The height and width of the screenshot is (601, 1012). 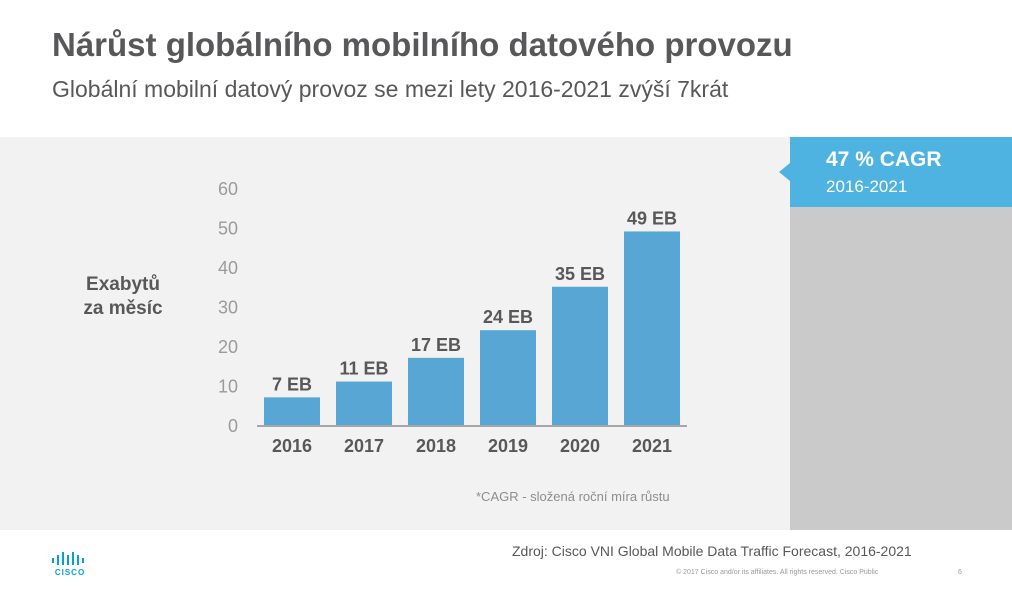 What do you see at coordinates (68, 558) in the screenshot?
I see `cisco-logo-icon` at bounding box center [68, 558].